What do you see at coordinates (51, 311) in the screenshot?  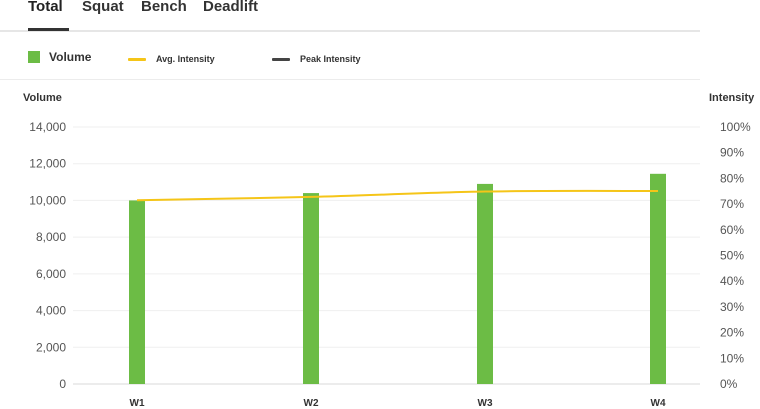 I see `left-axis-tick-label: 4,000` at bounding box center [51, 311].